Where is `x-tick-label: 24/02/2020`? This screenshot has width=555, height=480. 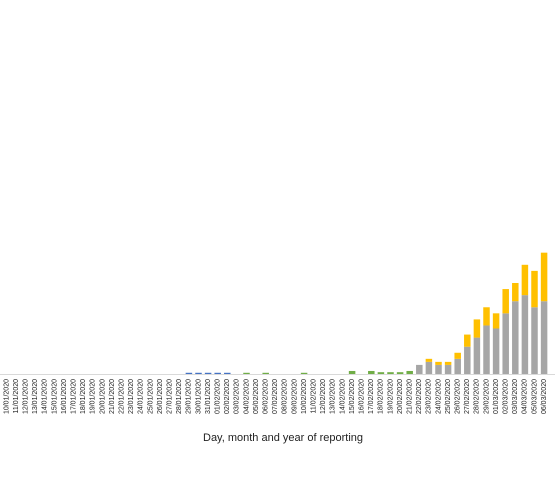
x-tick-label: 24/02/2020 is located at coordinates (438, 396).